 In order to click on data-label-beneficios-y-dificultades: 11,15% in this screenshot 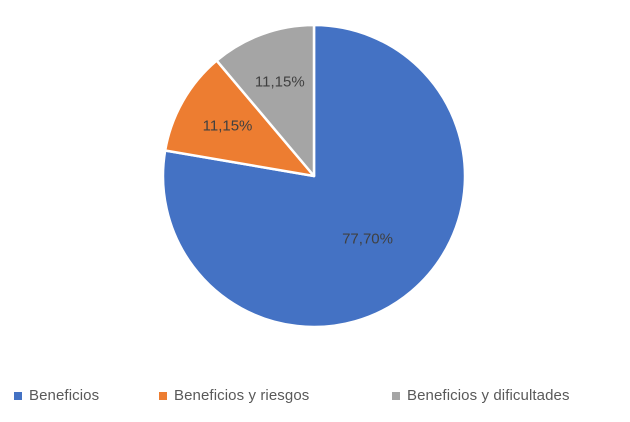, I will do `click(280, 81)`.